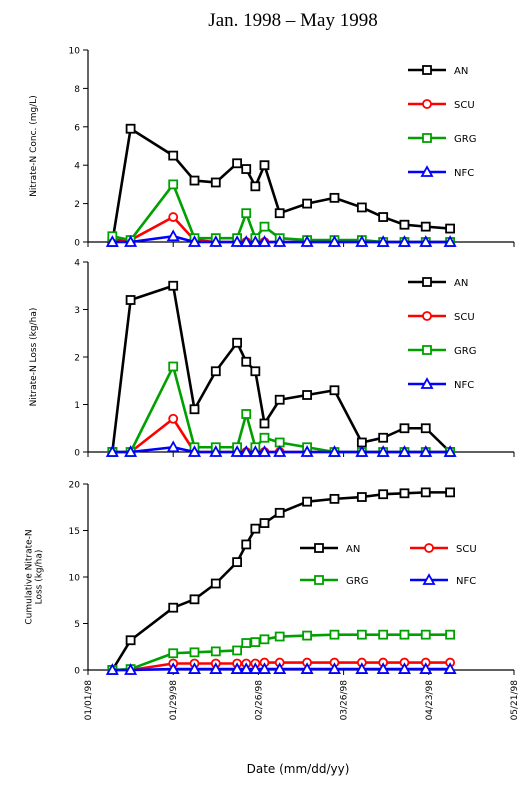 The width and height of the screenshot is (526, 800). I want to click on y-tick-label: 5, so click(77, 625).